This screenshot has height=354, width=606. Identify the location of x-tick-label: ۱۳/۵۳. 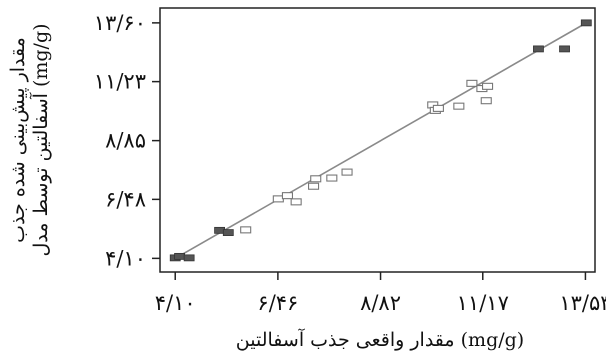
(582, 303).